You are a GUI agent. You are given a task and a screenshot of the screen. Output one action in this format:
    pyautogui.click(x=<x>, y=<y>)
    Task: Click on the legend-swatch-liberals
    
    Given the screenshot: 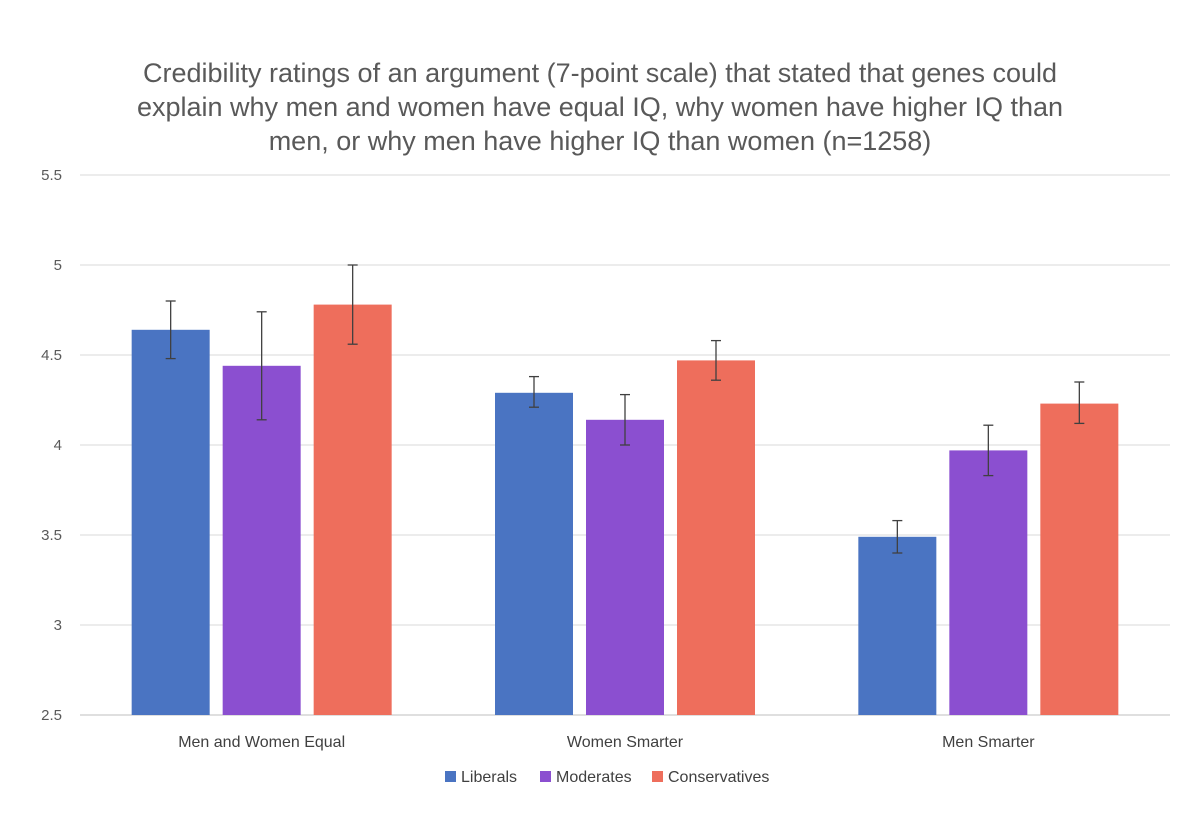 What is the action you would take?
    pyautogui.click(x=450, y=776)
    